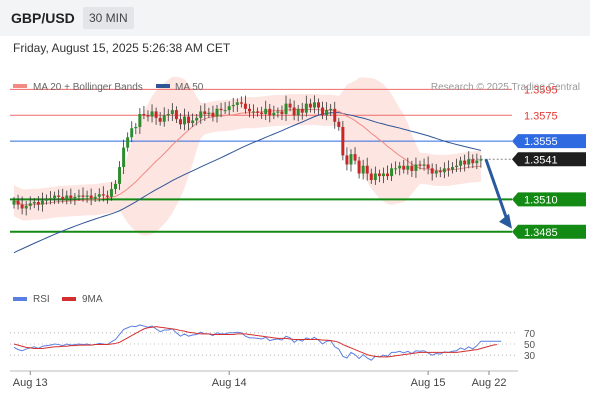 The height and width of the screenshot is (400, 590). Describe the element at coordinates (257, 342) in the screenshot. I see `rsi-line` at that location.